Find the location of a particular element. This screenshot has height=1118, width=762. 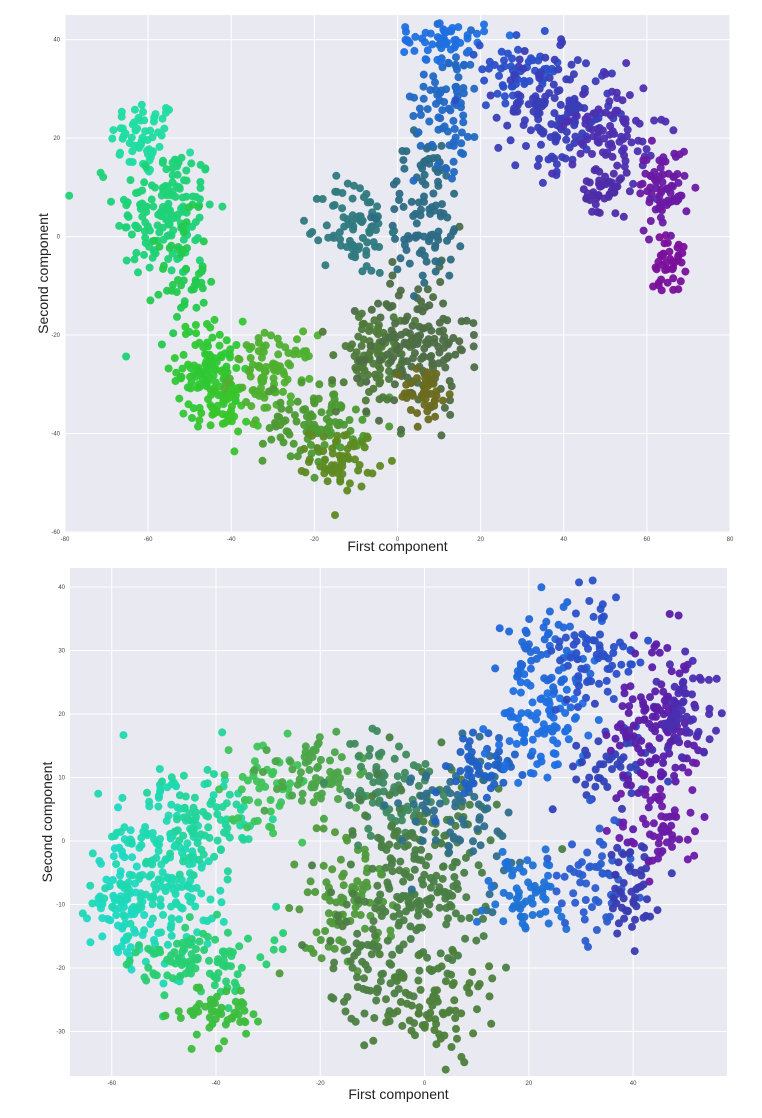

y-tick-label: -60 is located at coordinates (55, 533).